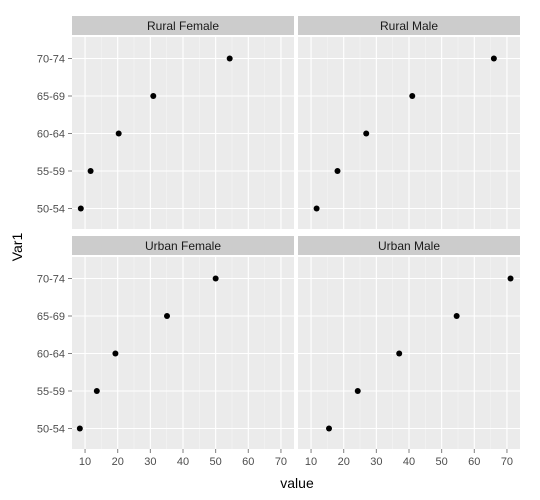  I want to click on facet-title: Urban Male, so click(409, 246).